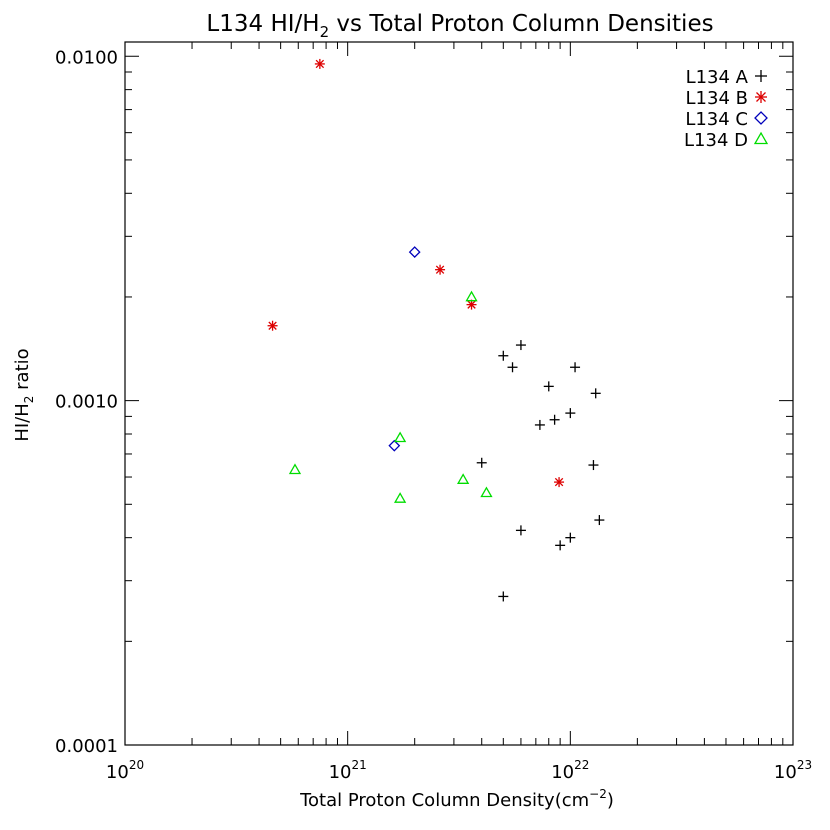 The height and width of the screenshot is (830, 830). I want to click on y-axis-tick-labels: 0.0100 0.0010 0.0001, so click(86, 402).